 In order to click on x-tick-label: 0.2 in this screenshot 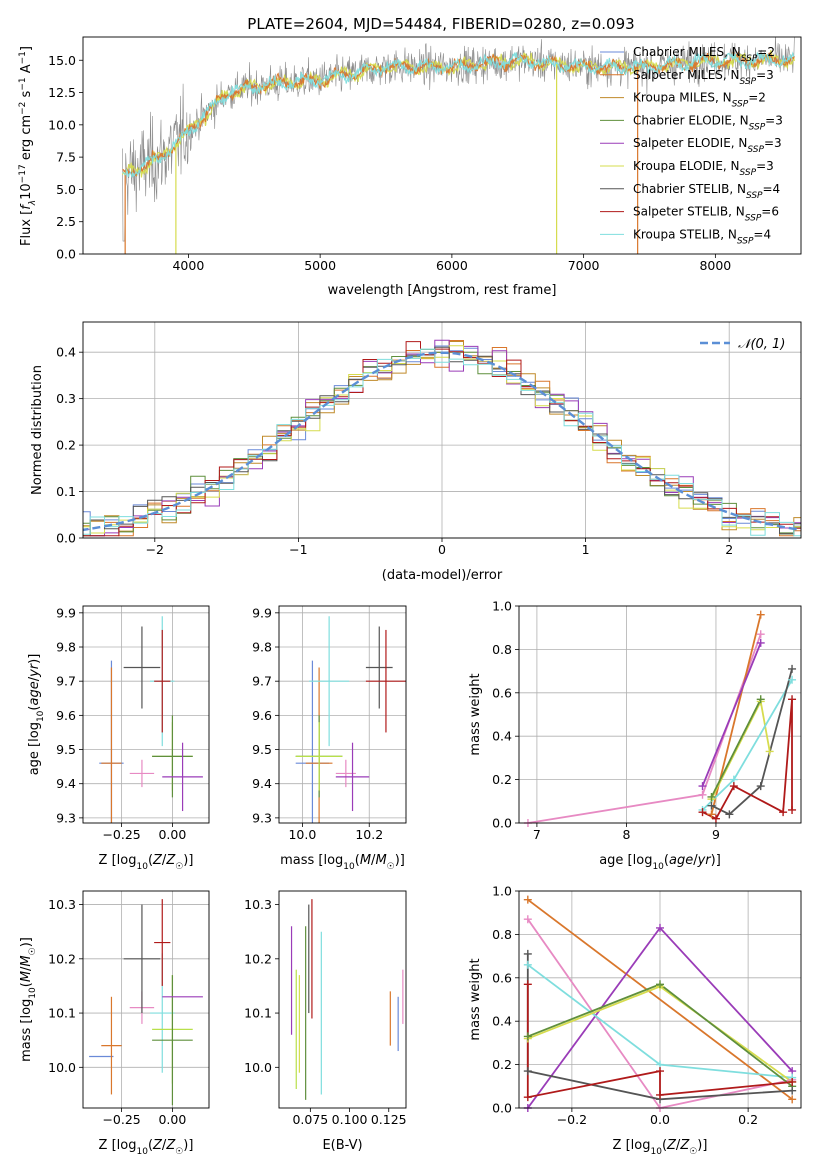, I will do `click(748, 1119)`.